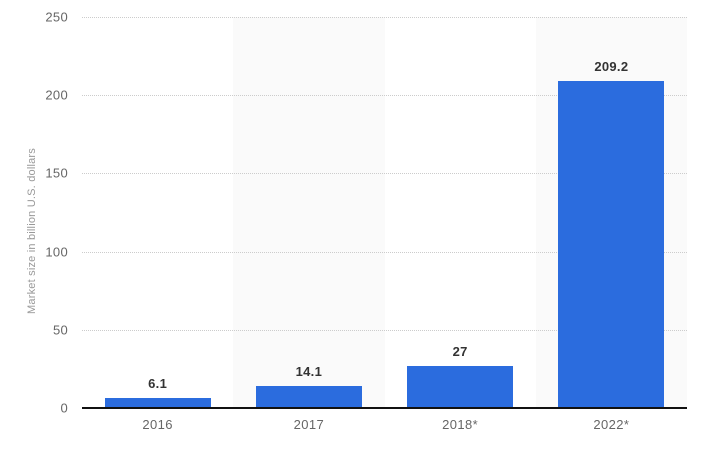  I want to click on y-axis: 0 50 100 150 200 250, so click(34, 213).